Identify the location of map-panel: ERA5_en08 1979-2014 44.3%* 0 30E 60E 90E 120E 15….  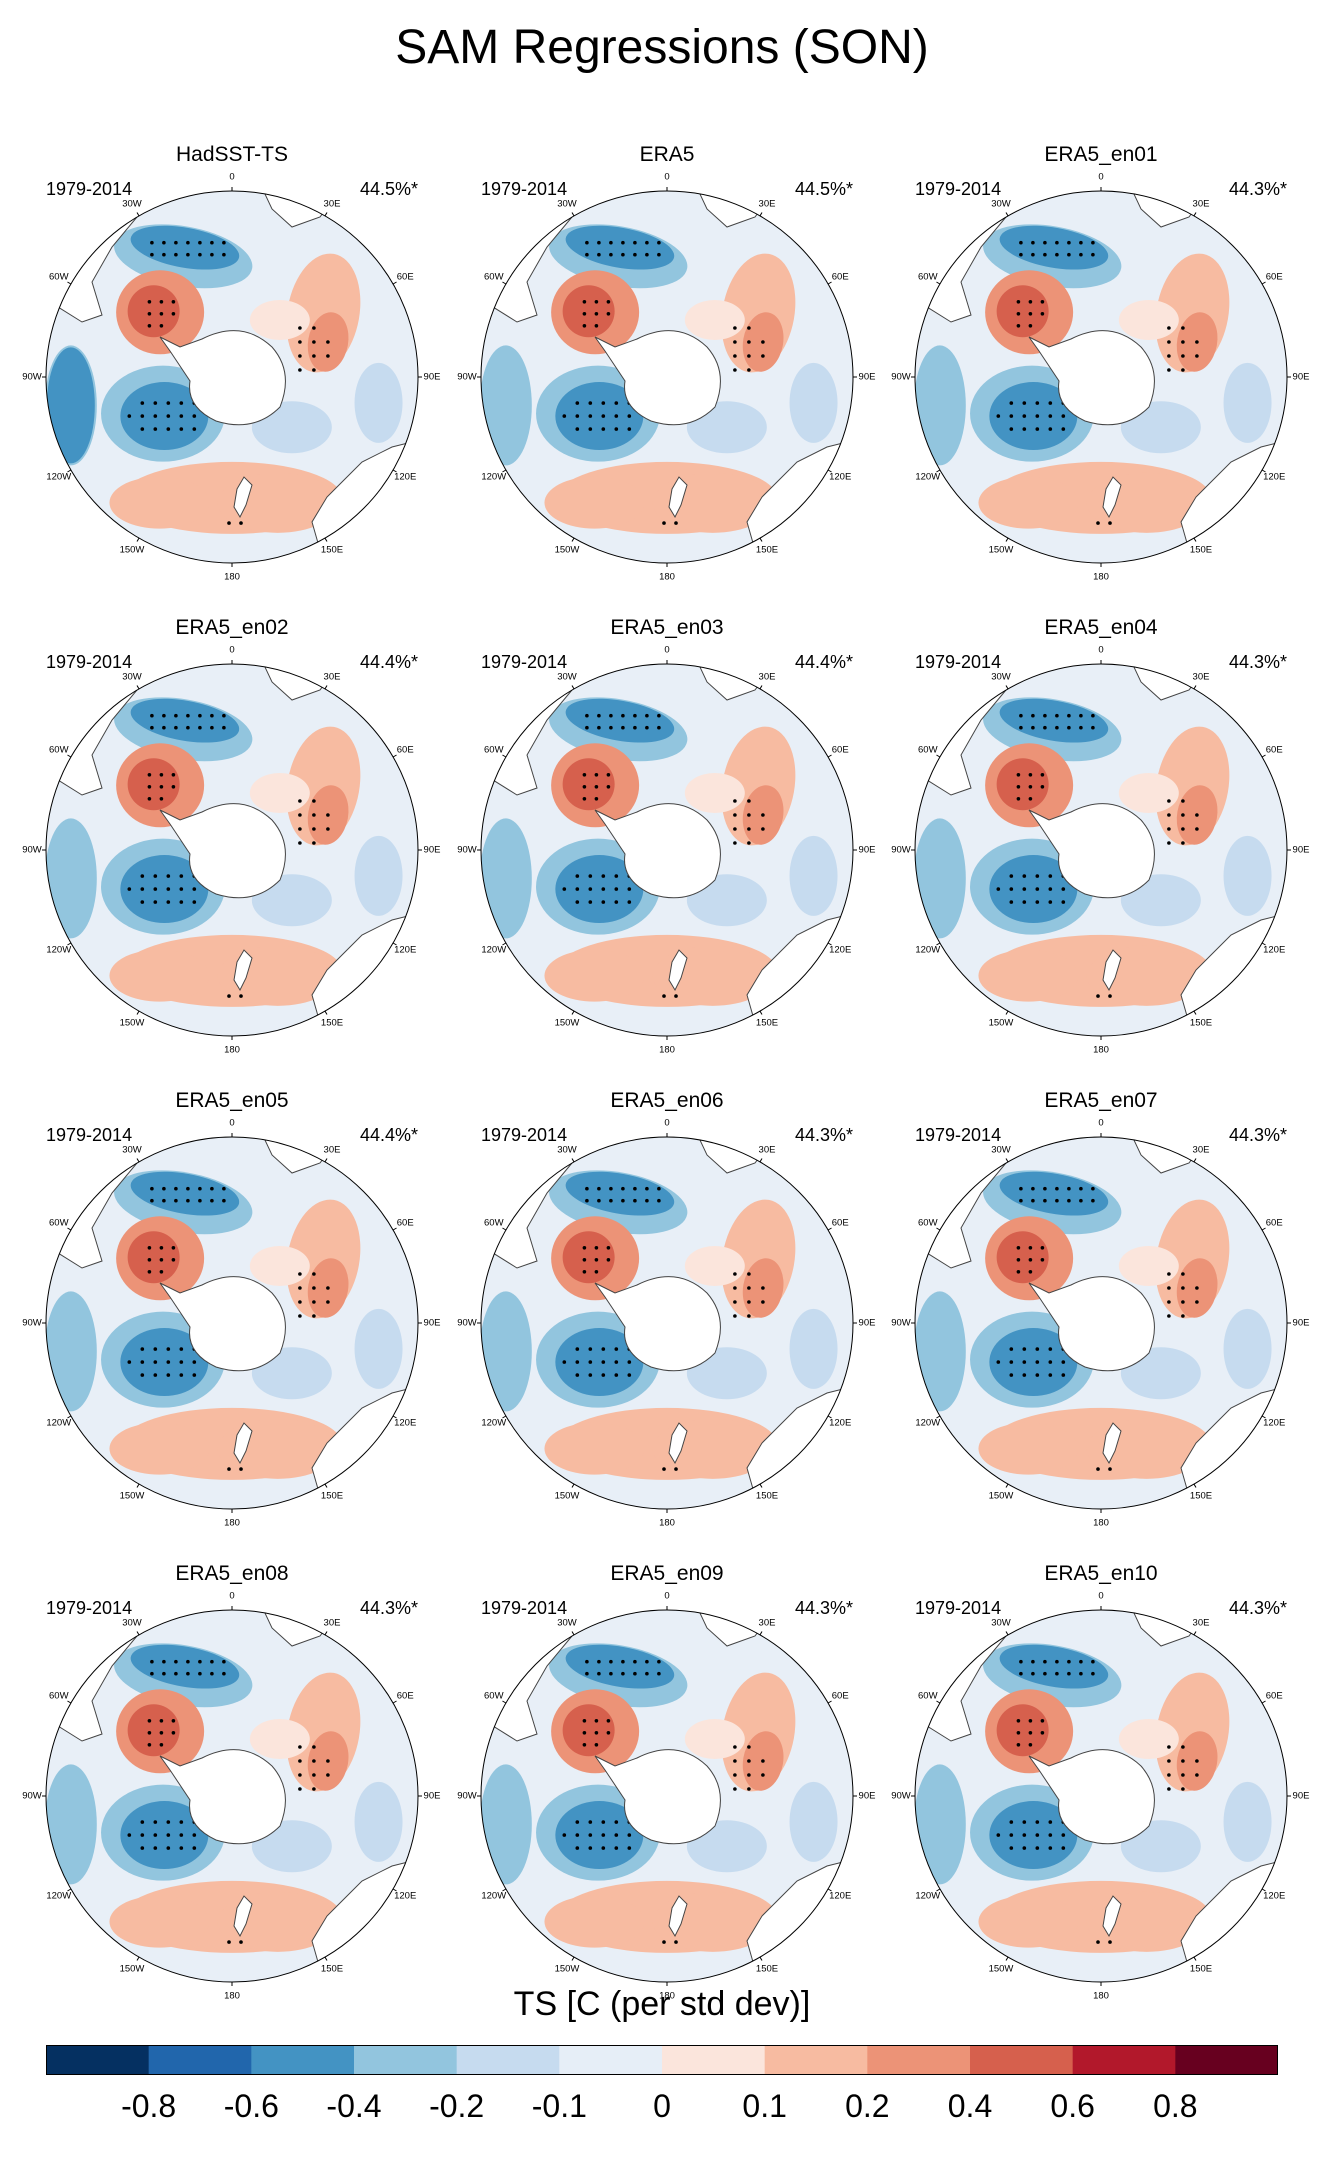
(232, 1792).